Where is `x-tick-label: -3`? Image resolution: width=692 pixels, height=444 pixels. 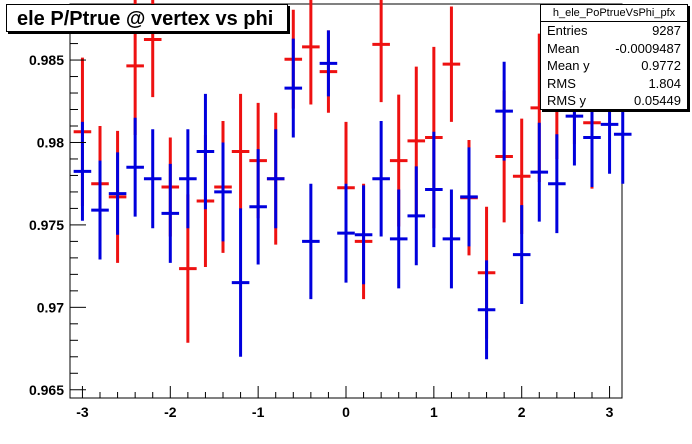 x-tick-label: -3 is located at coordinates (82, 412).